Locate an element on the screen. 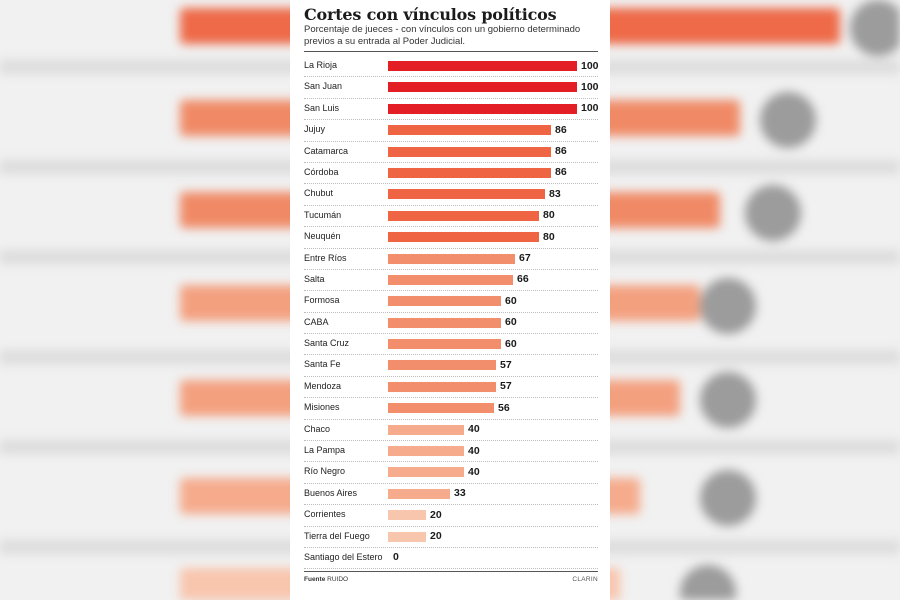 This screenshot has height=600, width=900. bar-row: Formosa 60 is located at coordinates (451, 302).